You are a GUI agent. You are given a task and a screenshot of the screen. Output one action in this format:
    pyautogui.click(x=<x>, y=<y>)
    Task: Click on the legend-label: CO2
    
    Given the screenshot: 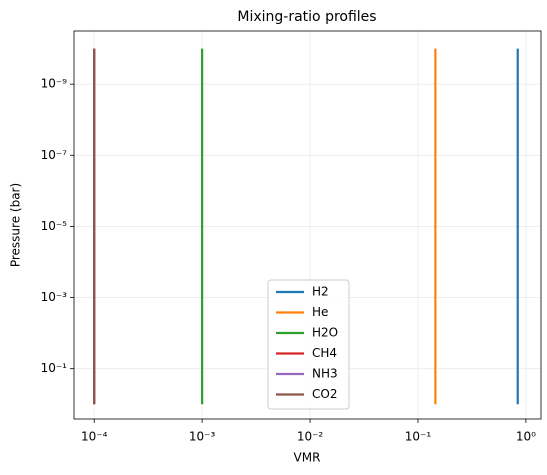 What is the action you would take?
    pyautogui.click(x=324, y=394)
    